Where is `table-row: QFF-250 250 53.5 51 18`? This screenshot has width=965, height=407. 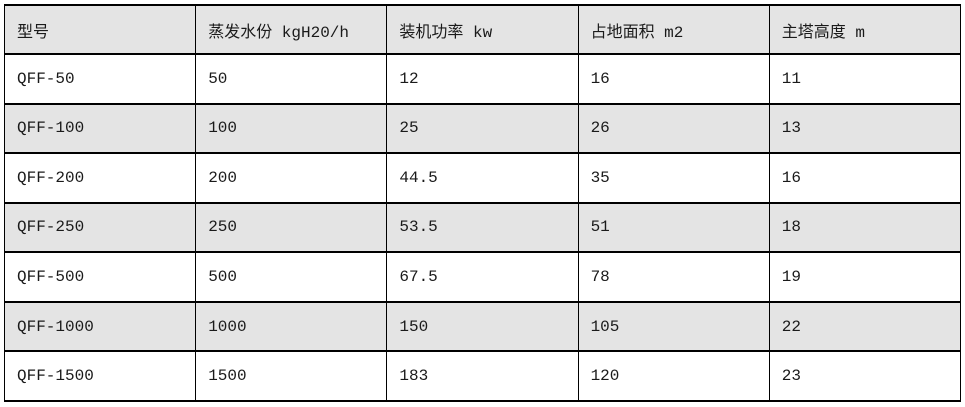 table-row: QFF-250 250 53.5 51 18 is located at coordinates (482, 227).